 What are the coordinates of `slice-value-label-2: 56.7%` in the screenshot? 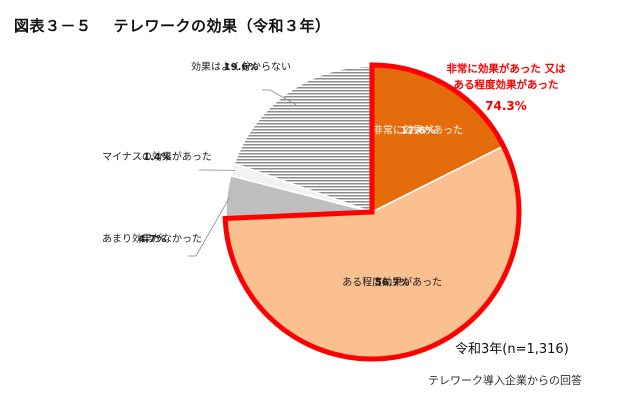 It's located at (392, 283).